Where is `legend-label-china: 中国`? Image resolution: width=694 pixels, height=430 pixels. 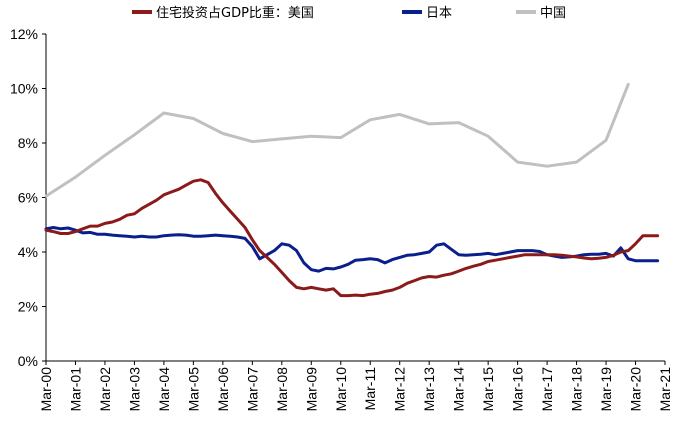 legend-label-china: 中国 is located at coordinates (553, 13).